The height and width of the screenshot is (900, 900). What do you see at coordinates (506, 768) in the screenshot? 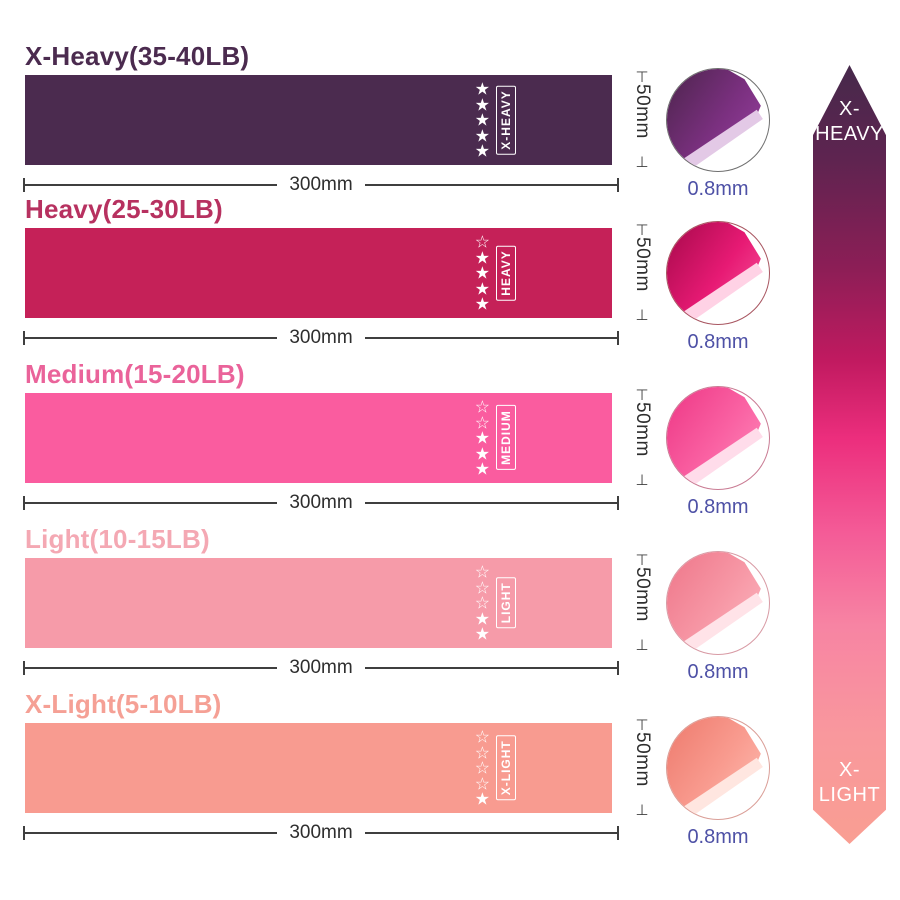
I see `band-strength-label: X-LIGHT` at bounding box center [506, 768].